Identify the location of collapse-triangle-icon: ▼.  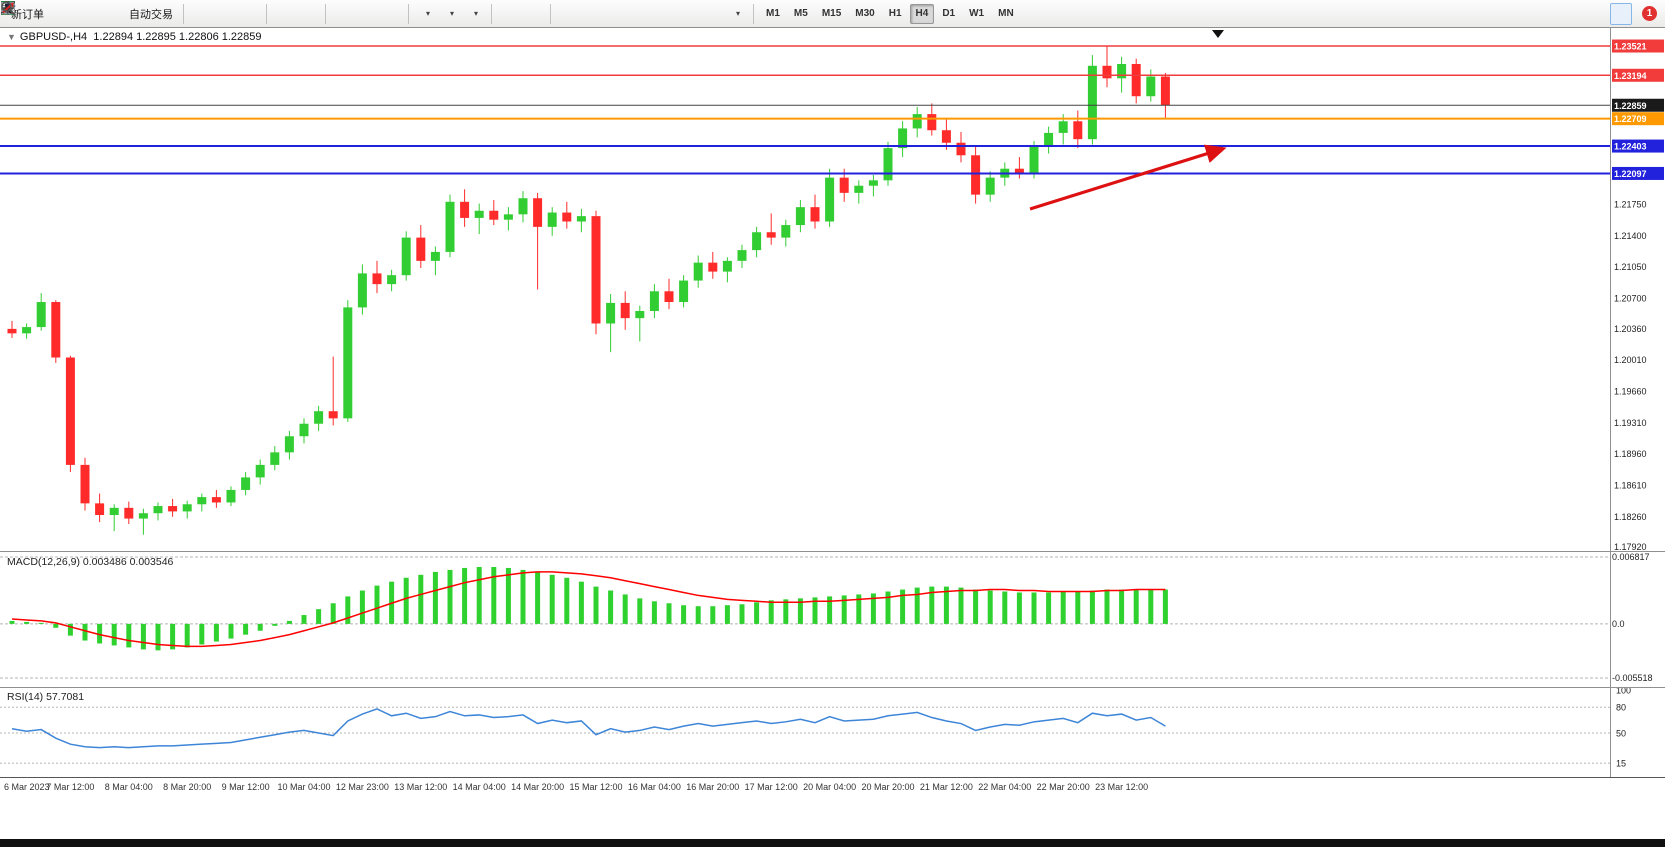
(11, 37).